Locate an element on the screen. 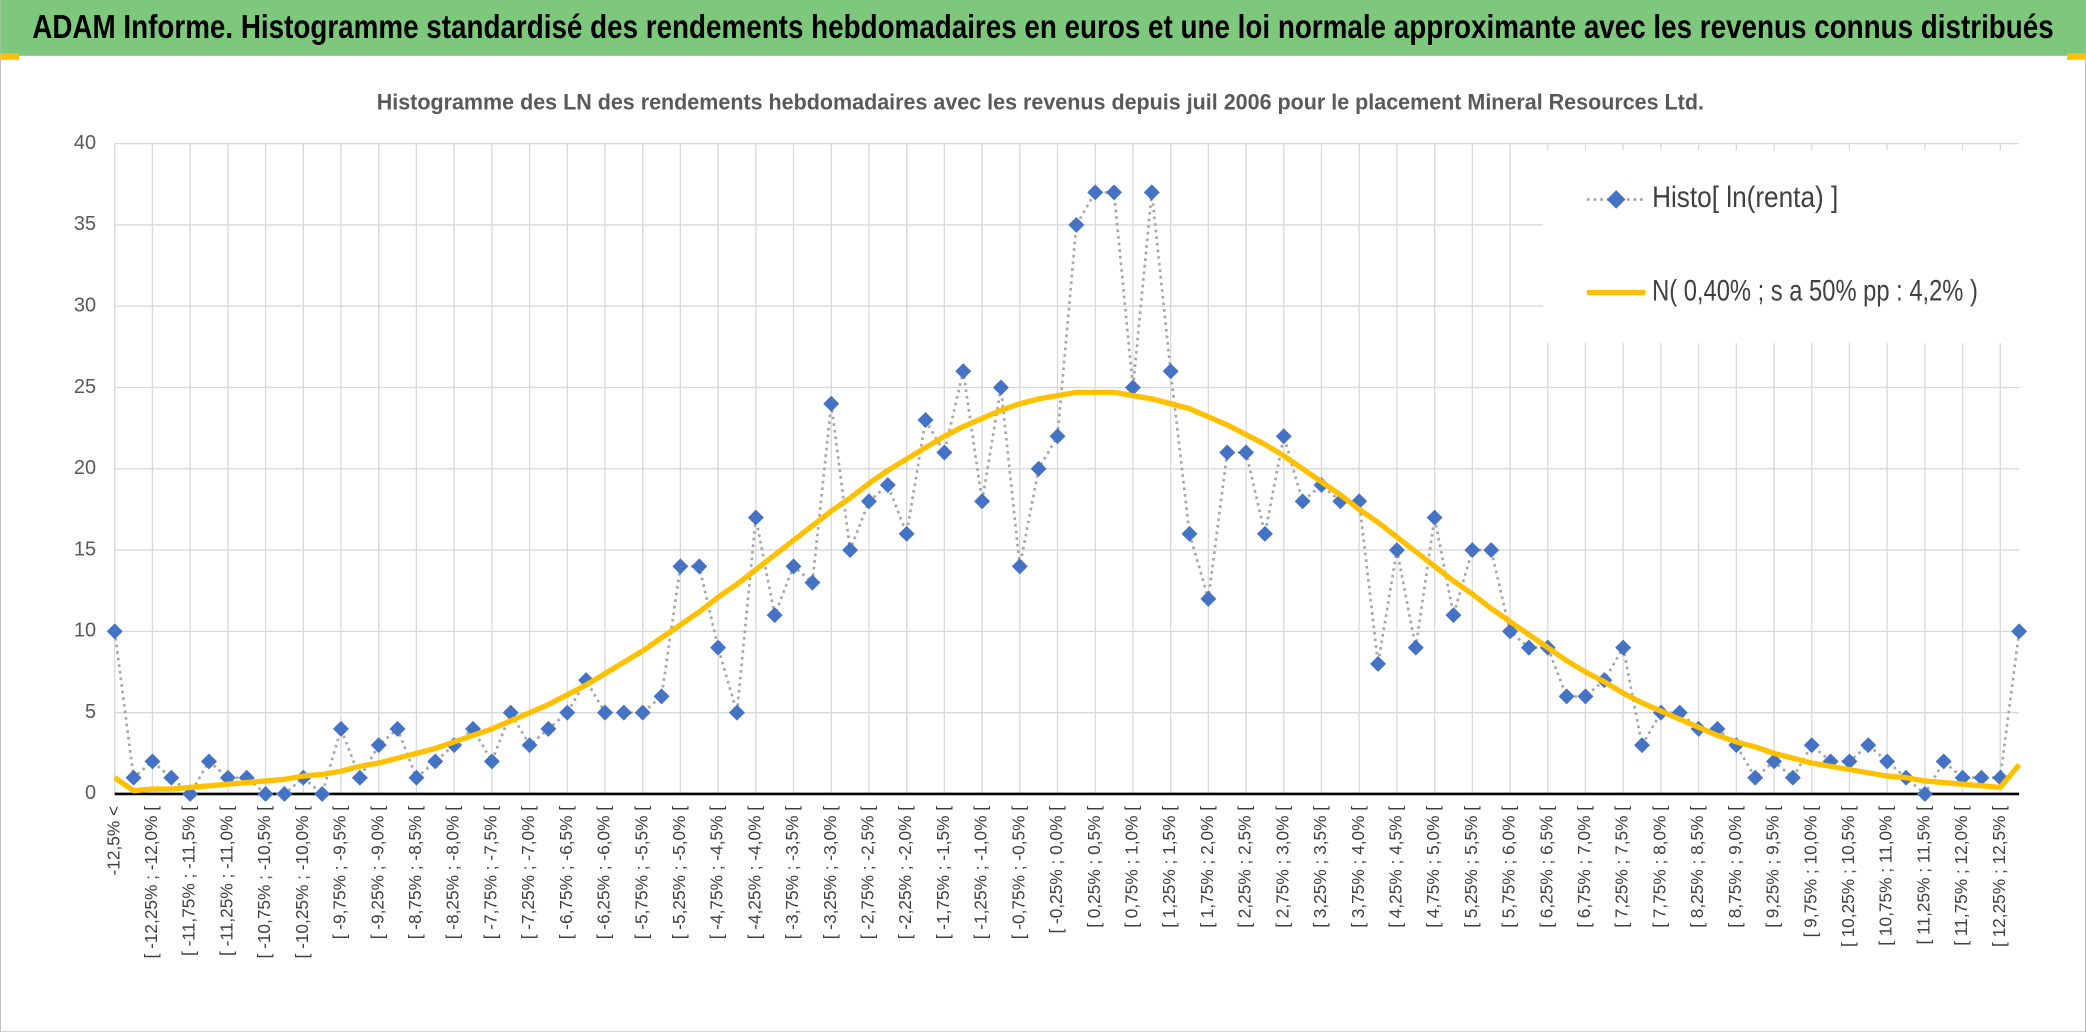 This screenshot has height=1032, width=2086. x-tick-label: [ -1,25% ; -1,0% [ is located at coordinates (981, 873).